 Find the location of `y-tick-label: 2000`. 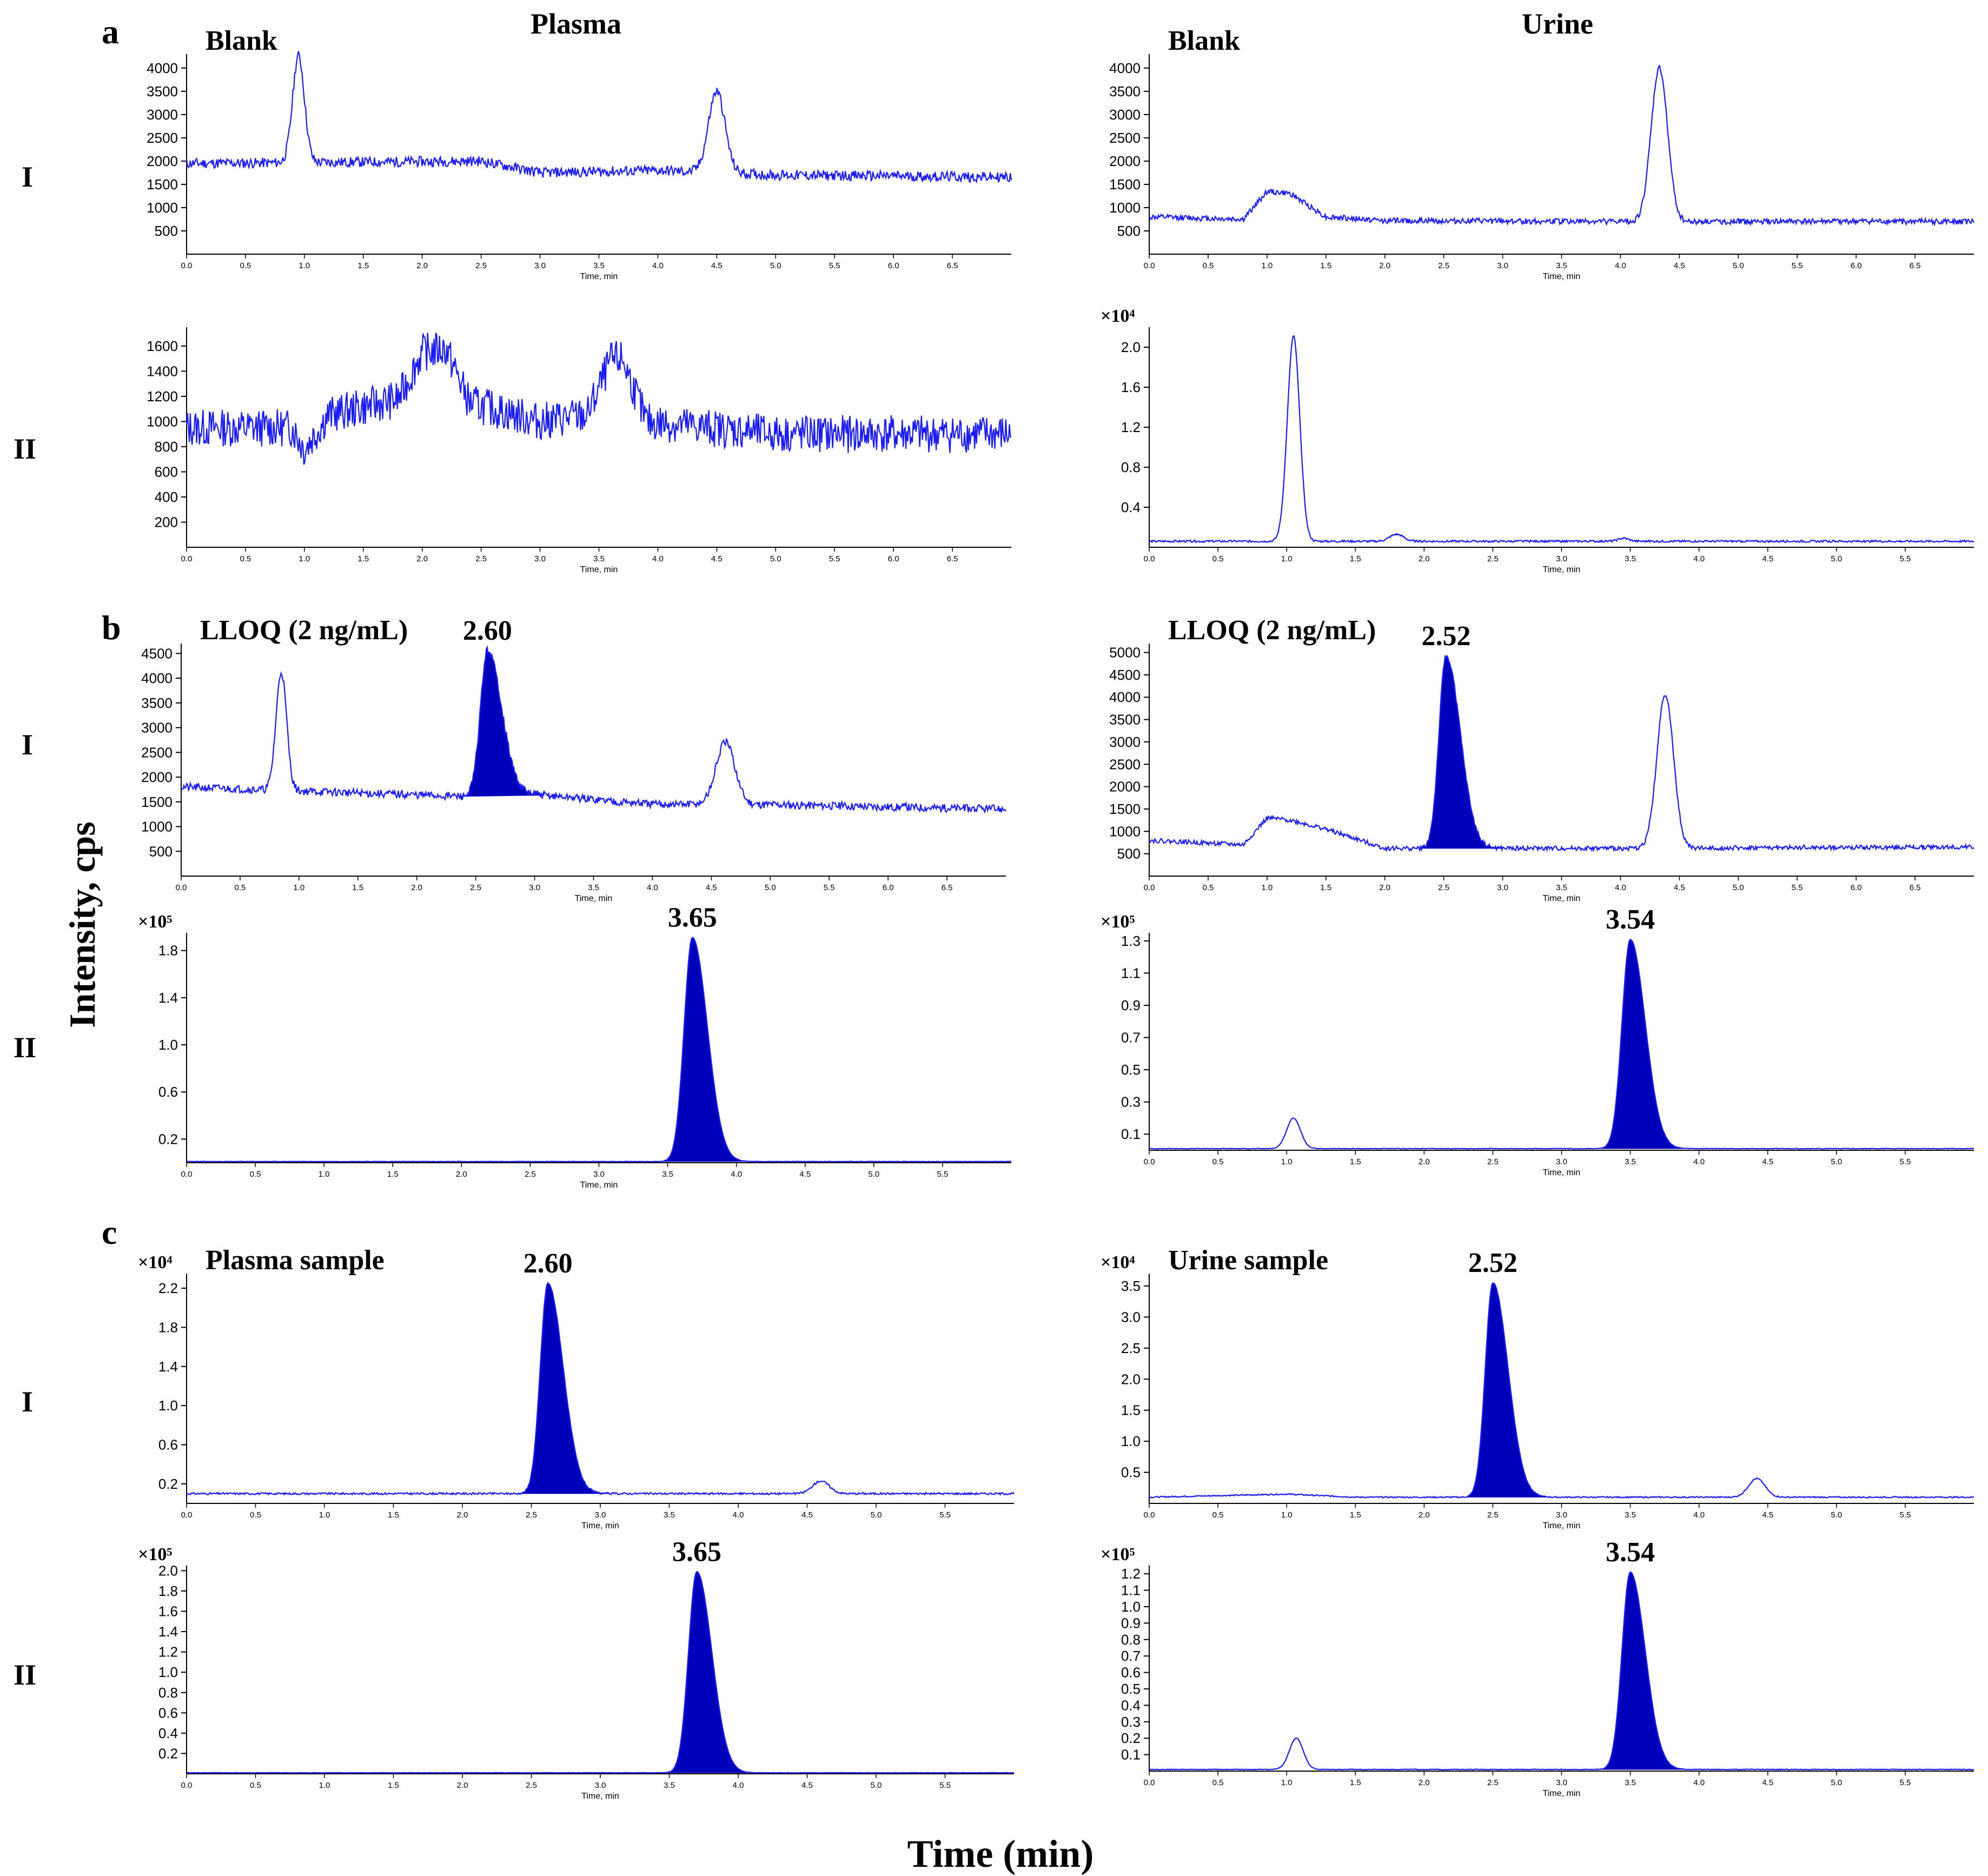

y-tick-label: 2000 is located at coordinates (162, 161).